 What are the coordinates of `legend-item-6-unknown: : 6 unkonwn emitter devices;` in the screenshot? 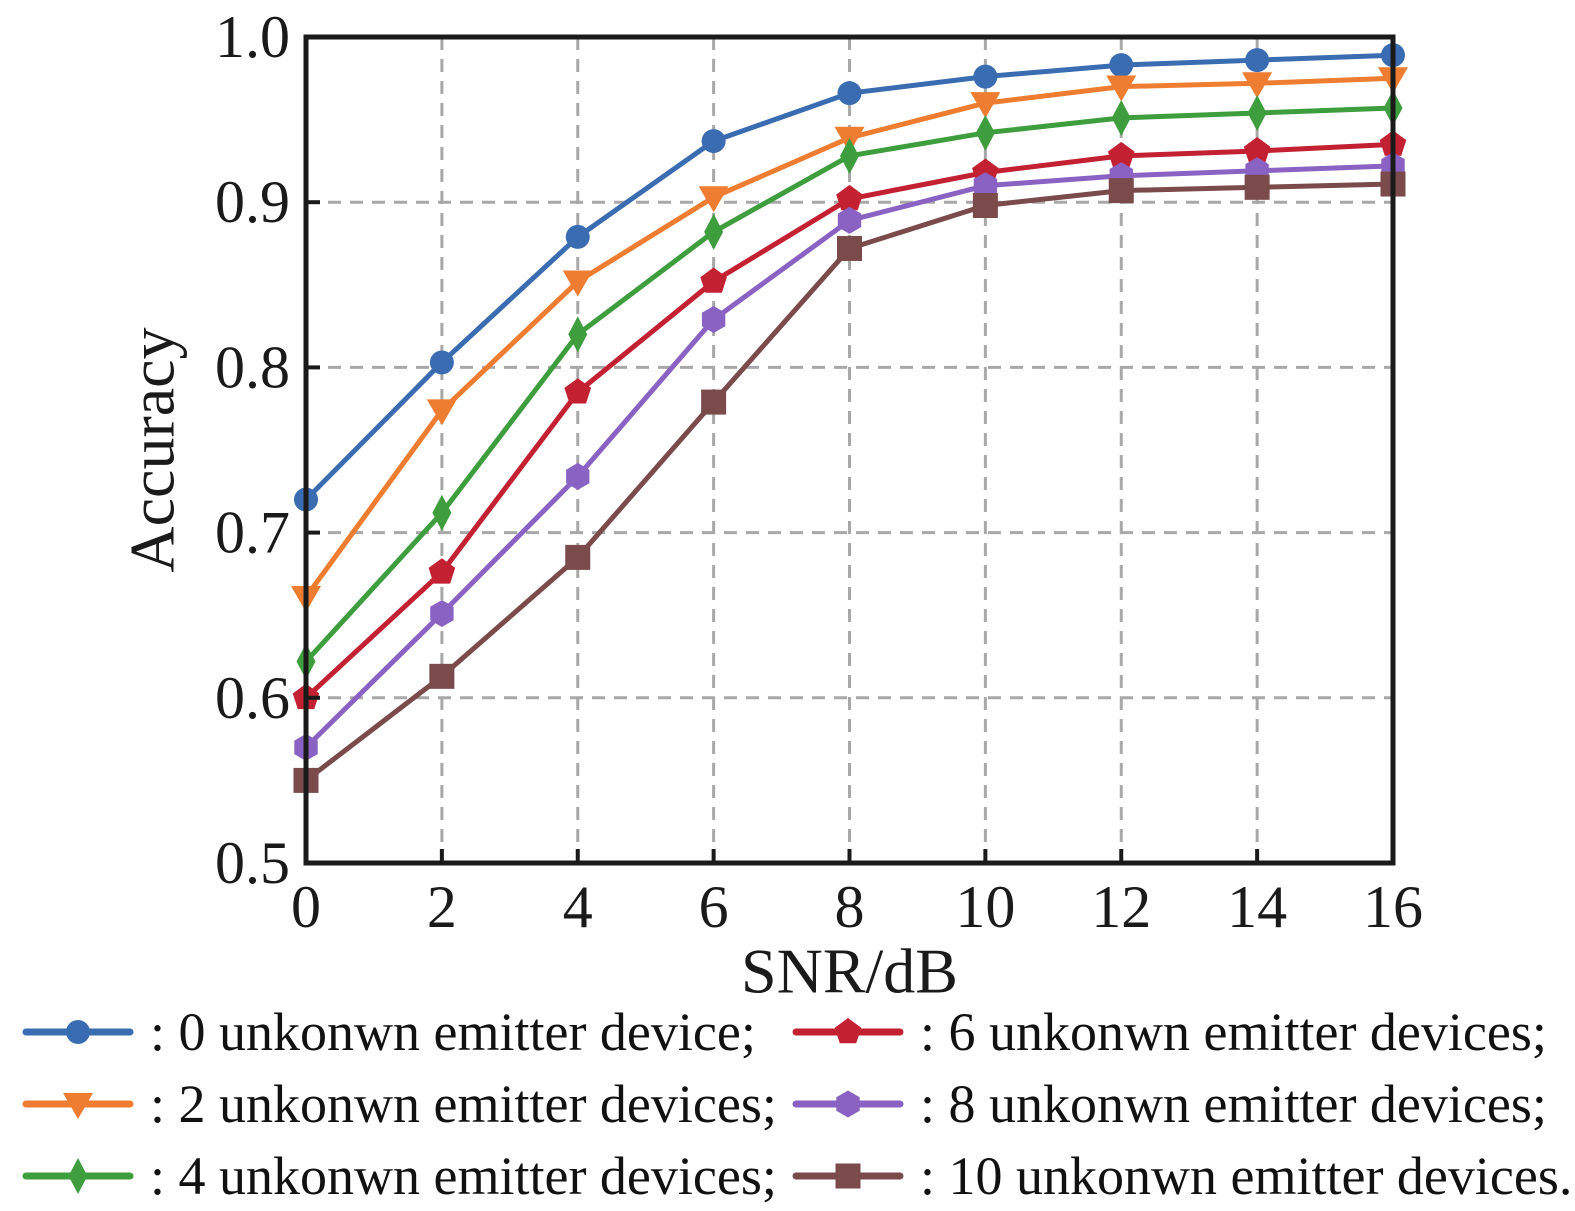 It's located at (1182, 1032).